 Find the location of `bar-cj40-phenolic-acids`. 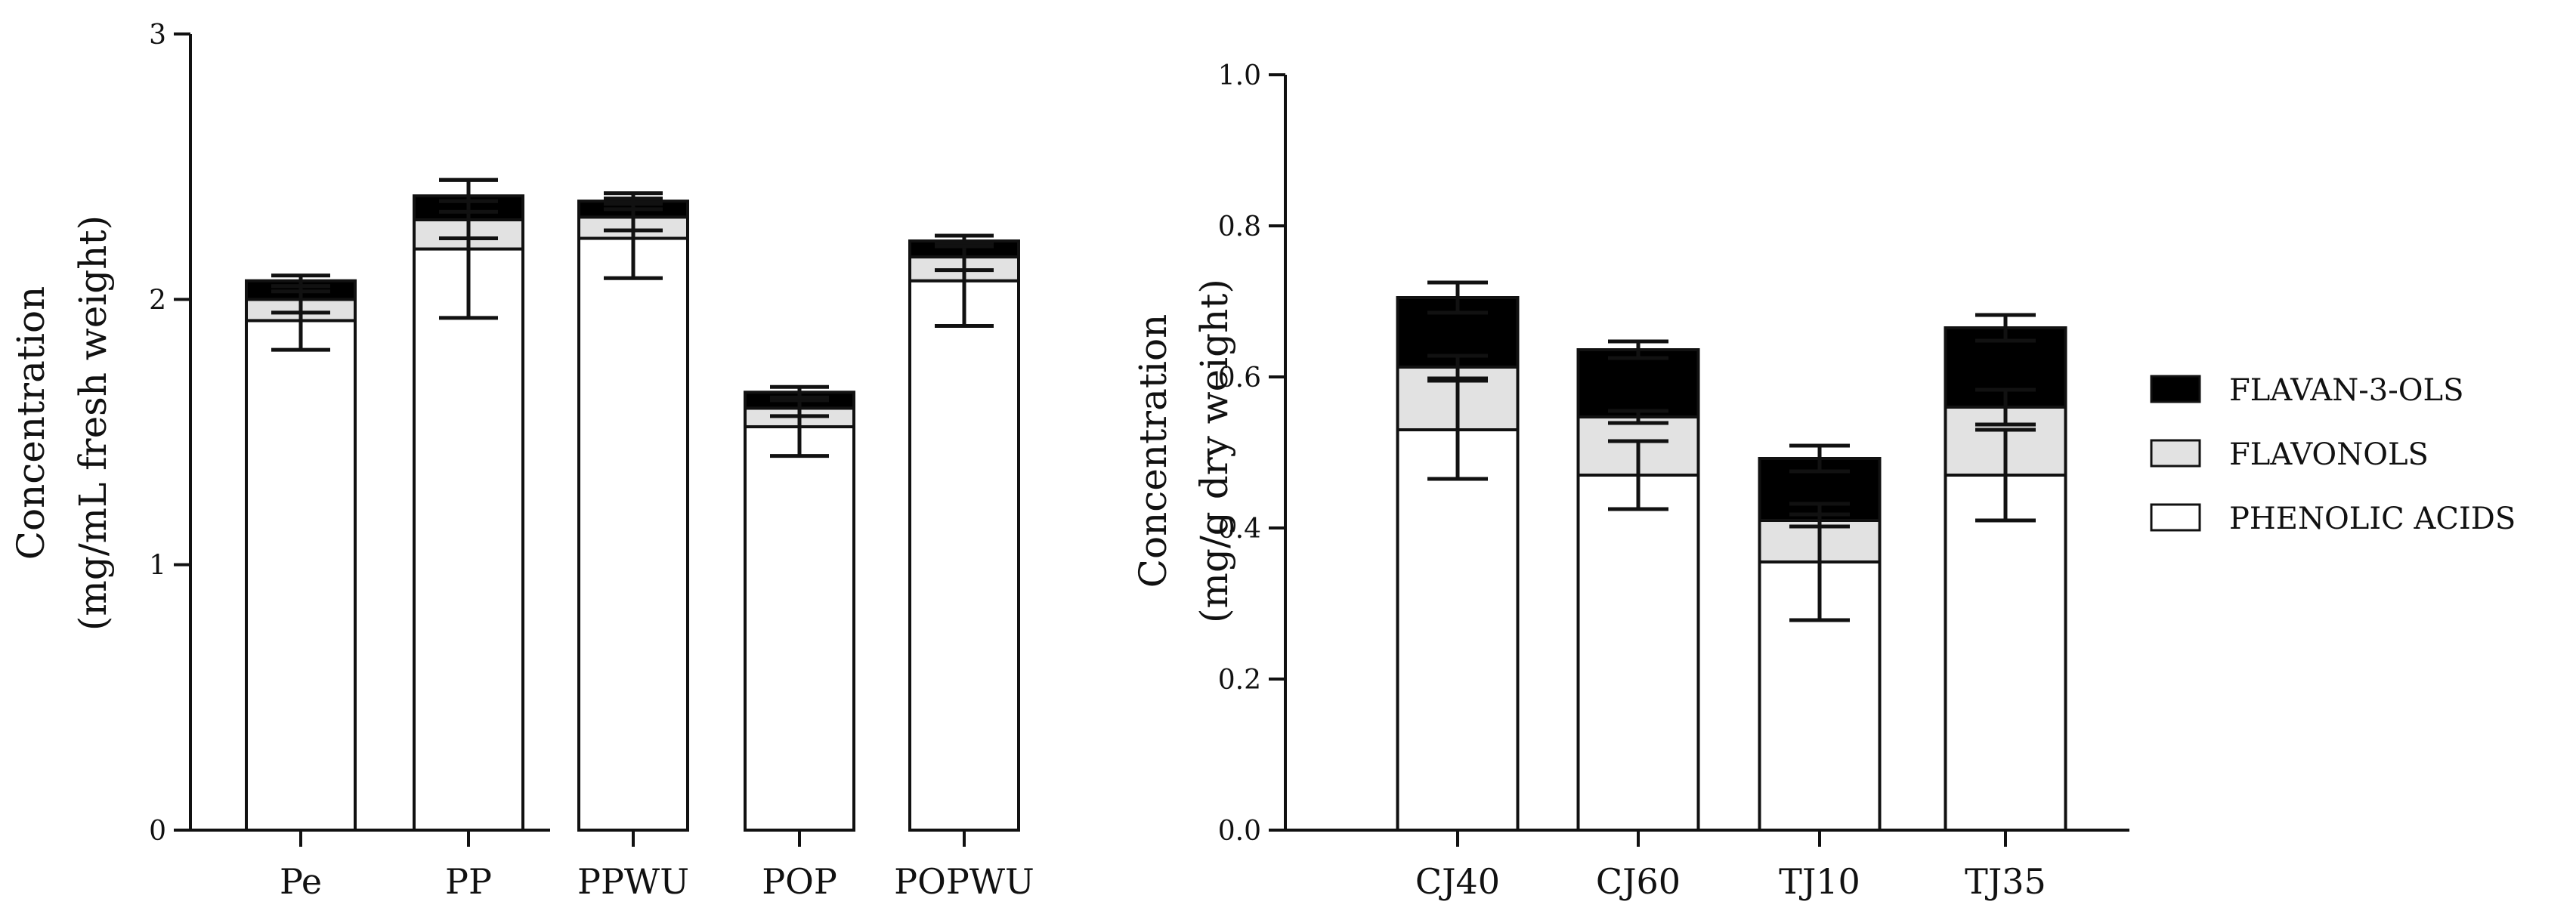

bar-cj40-phenolic-acids is located at coordinates (1458, 630).